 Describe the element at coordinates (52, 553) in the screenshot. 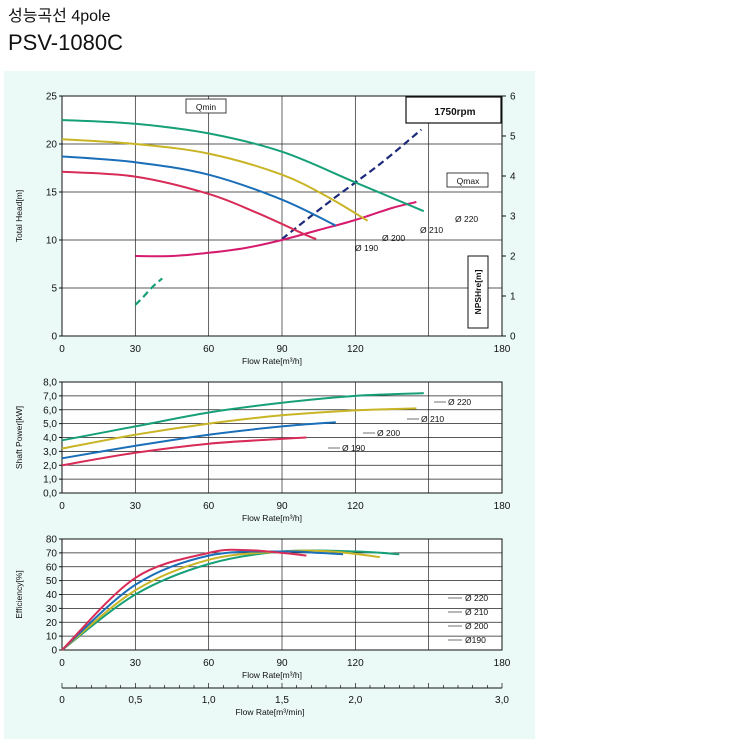

I see `eff-ytick-label: 70` at that location.